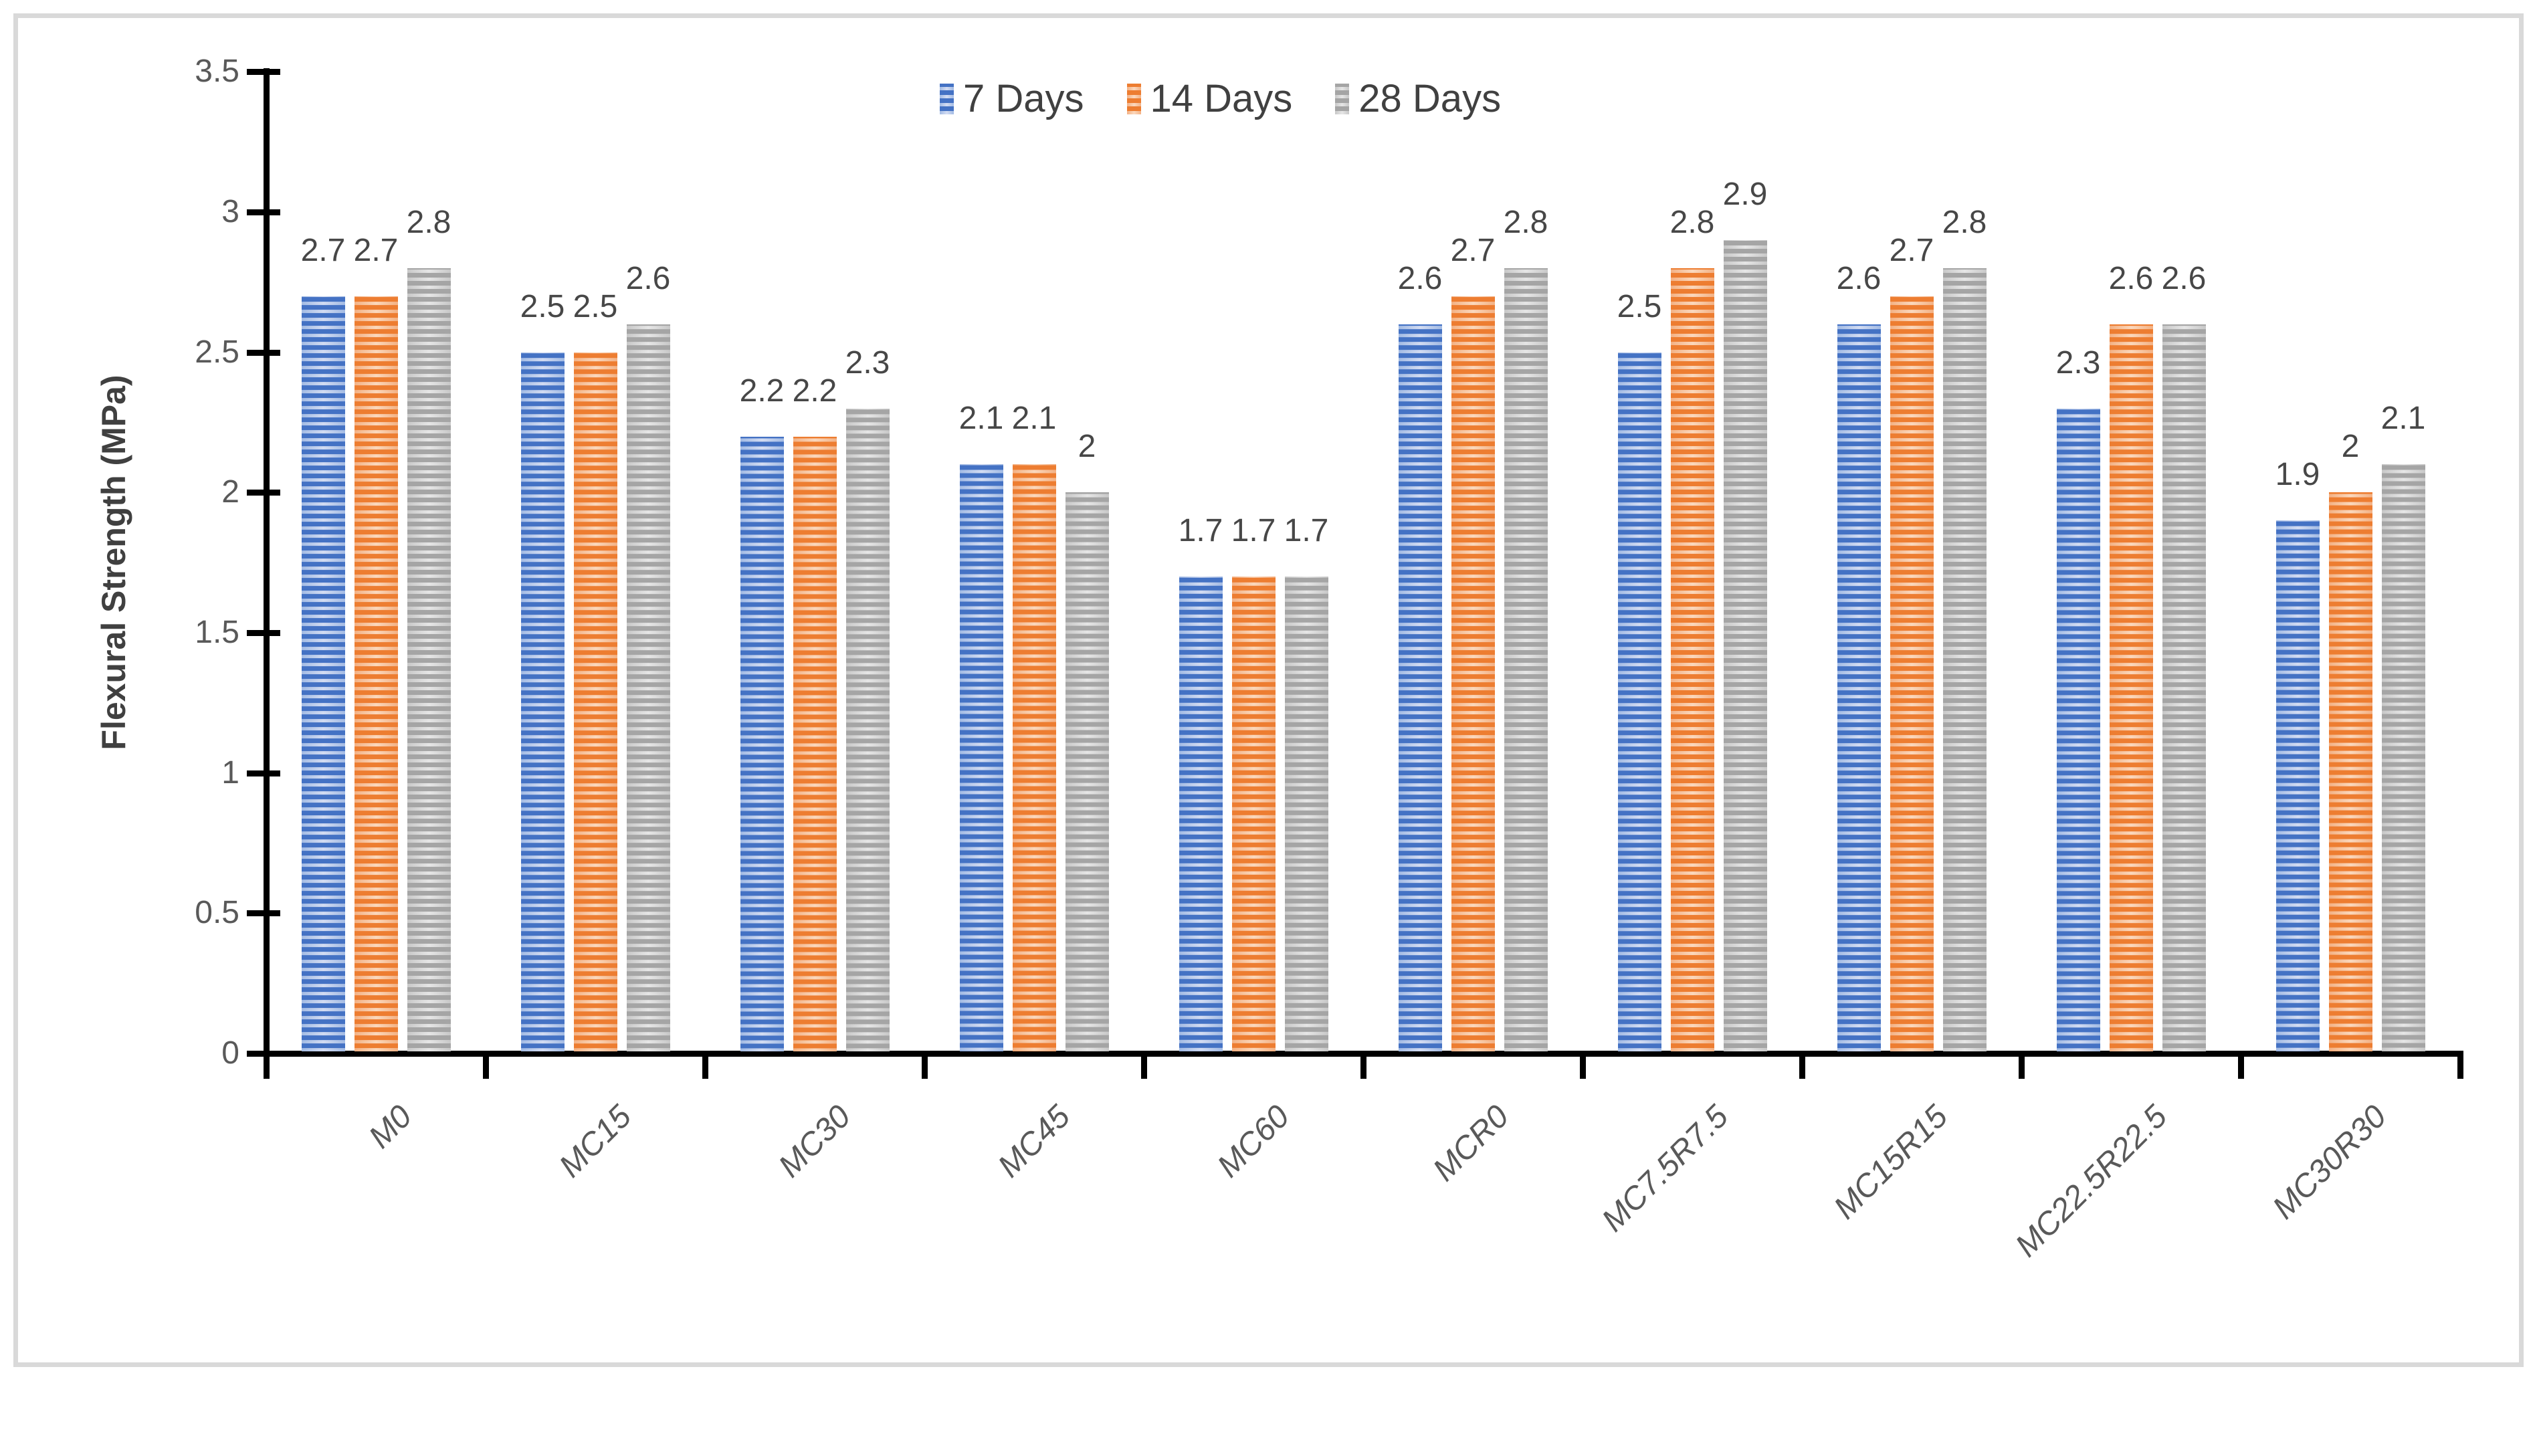 This screenshot has width=2537, height=1456. What do you see at coordinates (2078, 729) in the screenshot?
I see `bar-7days-mc22.5r22.5` at bounding box center [2078, 729].